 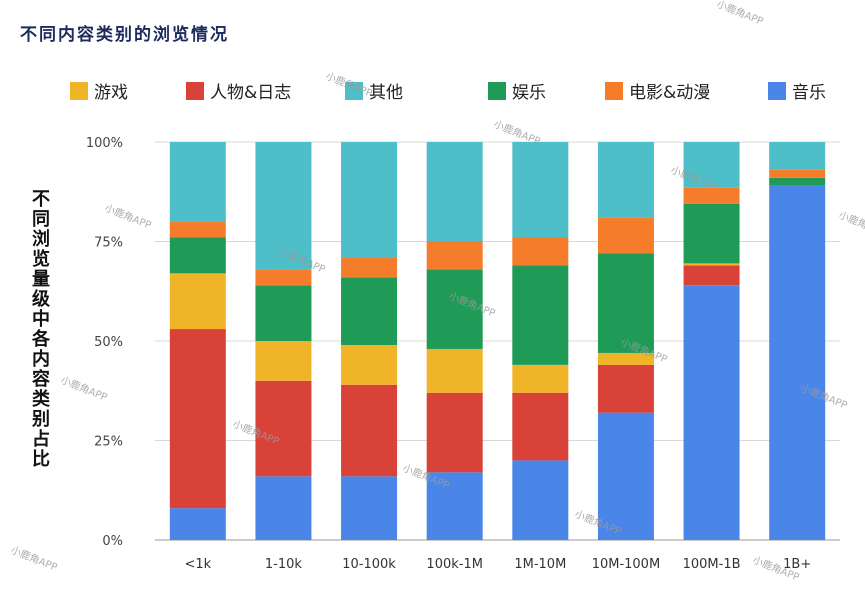 What do you see at coordinates (197, 564) in the screenshot?
I see `x-tick-label: <1k` at bounding box center [197, 564].